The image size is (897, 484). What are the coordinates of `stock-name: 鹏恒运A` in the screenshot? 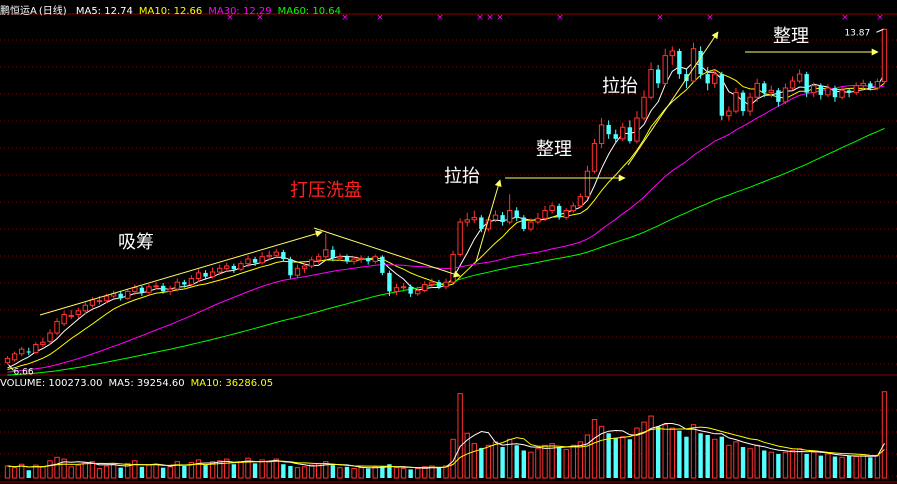 It's located at (18, 11).